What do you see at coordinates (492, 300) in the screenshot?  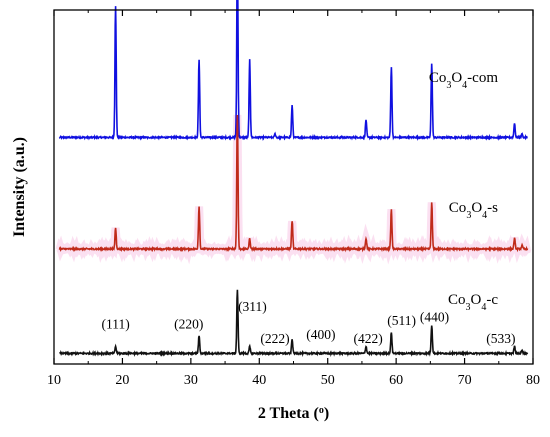 I see `series-label-part: -c` at bounding box center [492, 300].